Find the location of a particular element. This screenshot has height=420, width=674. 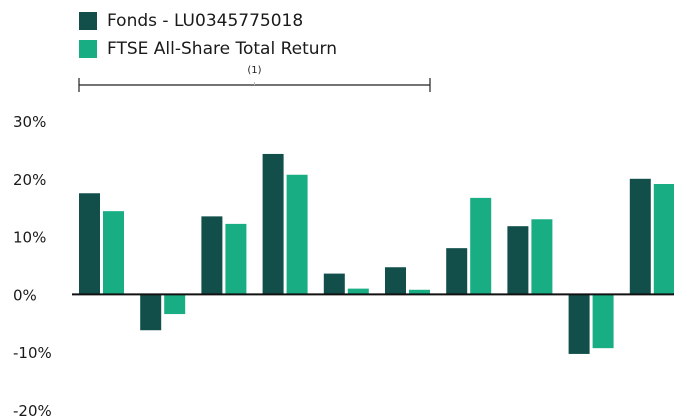

annotation-bracket: (1) is located at coordinates (254, 78).